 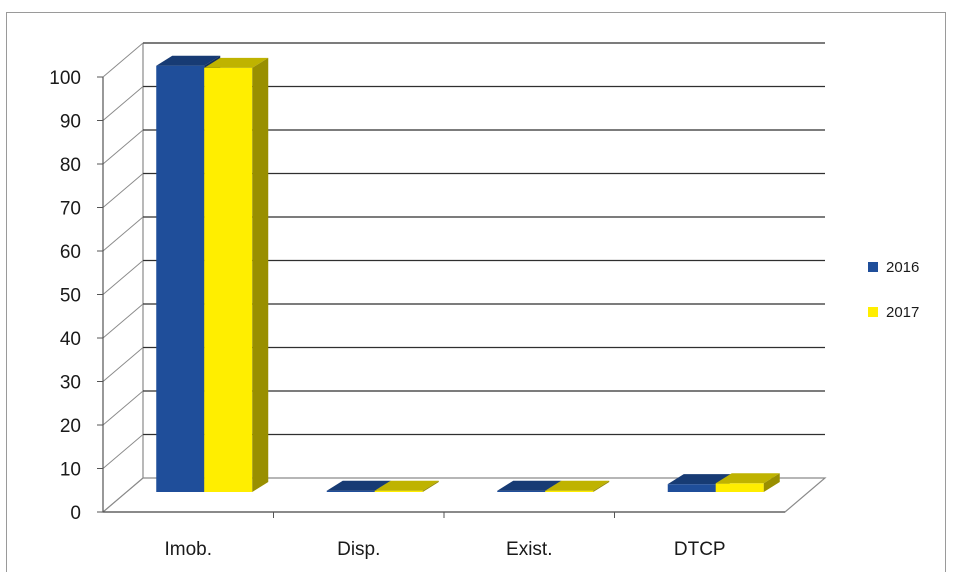 I want to click on y-tick-label: 10, so click(x=70, y=470).